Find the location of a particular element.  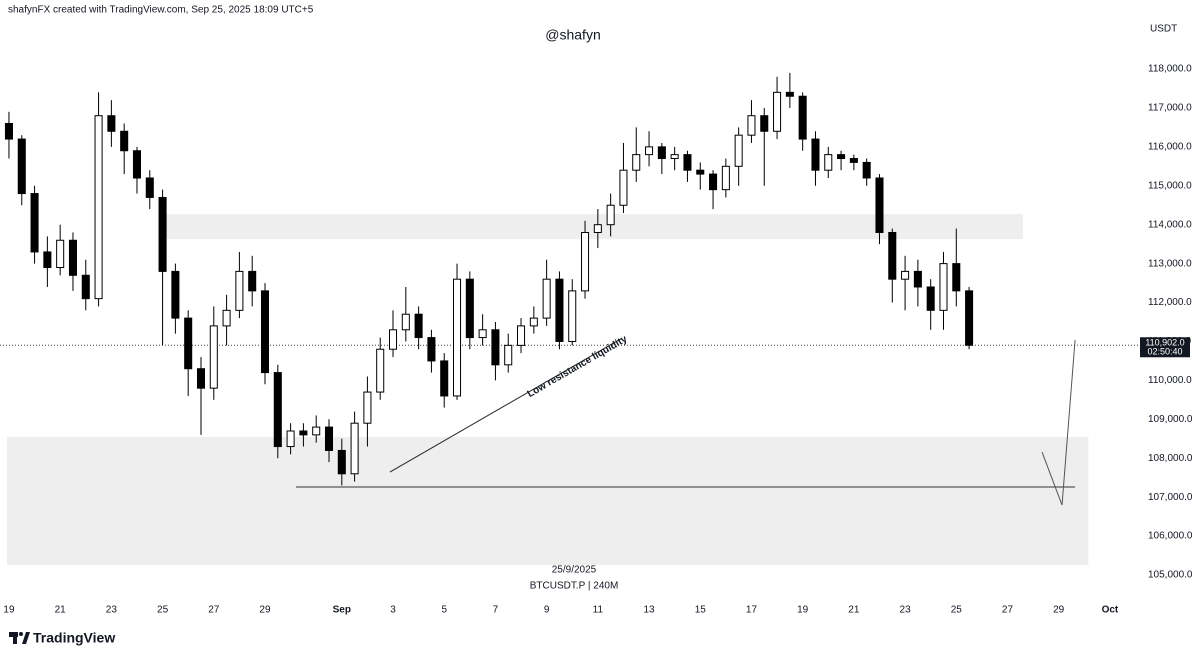

y-tick-label: 115,000.0 is located at coordinates (1170, 185).